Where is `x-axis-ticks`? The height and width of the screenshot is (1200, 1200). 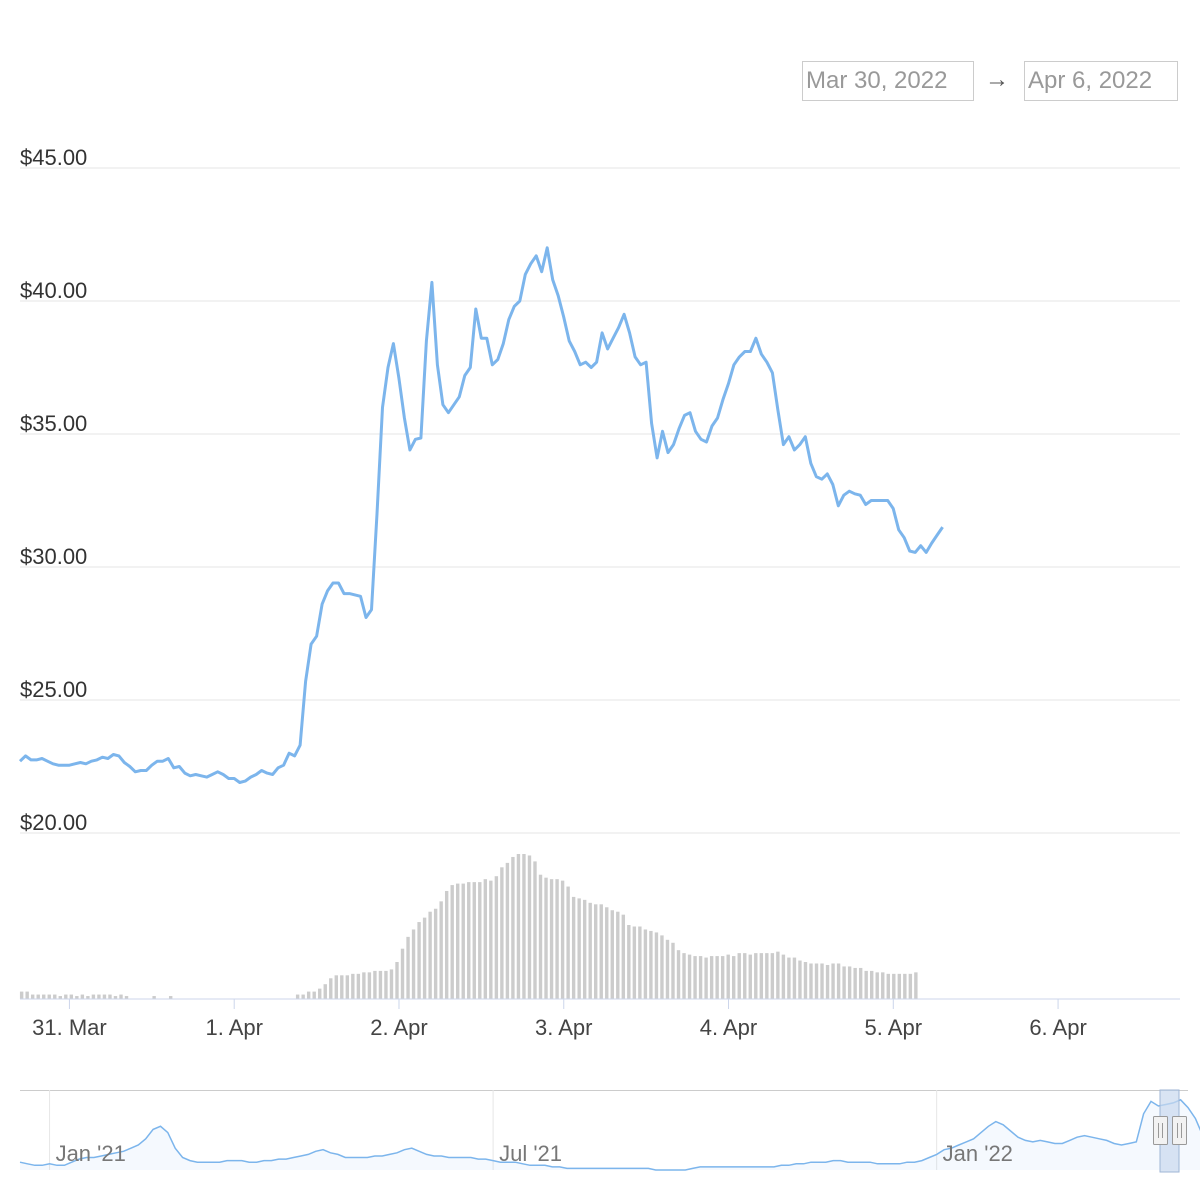
x-axis-ticks is located at coordinates (563, 1004).